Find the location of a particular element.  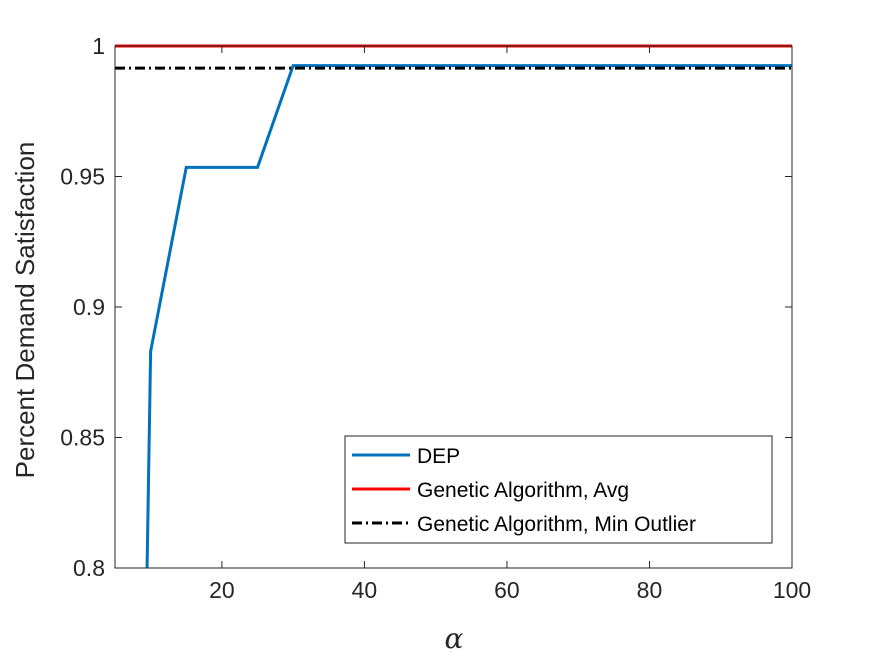

legend-label-1: DEP is located at coordinates (438, 456).